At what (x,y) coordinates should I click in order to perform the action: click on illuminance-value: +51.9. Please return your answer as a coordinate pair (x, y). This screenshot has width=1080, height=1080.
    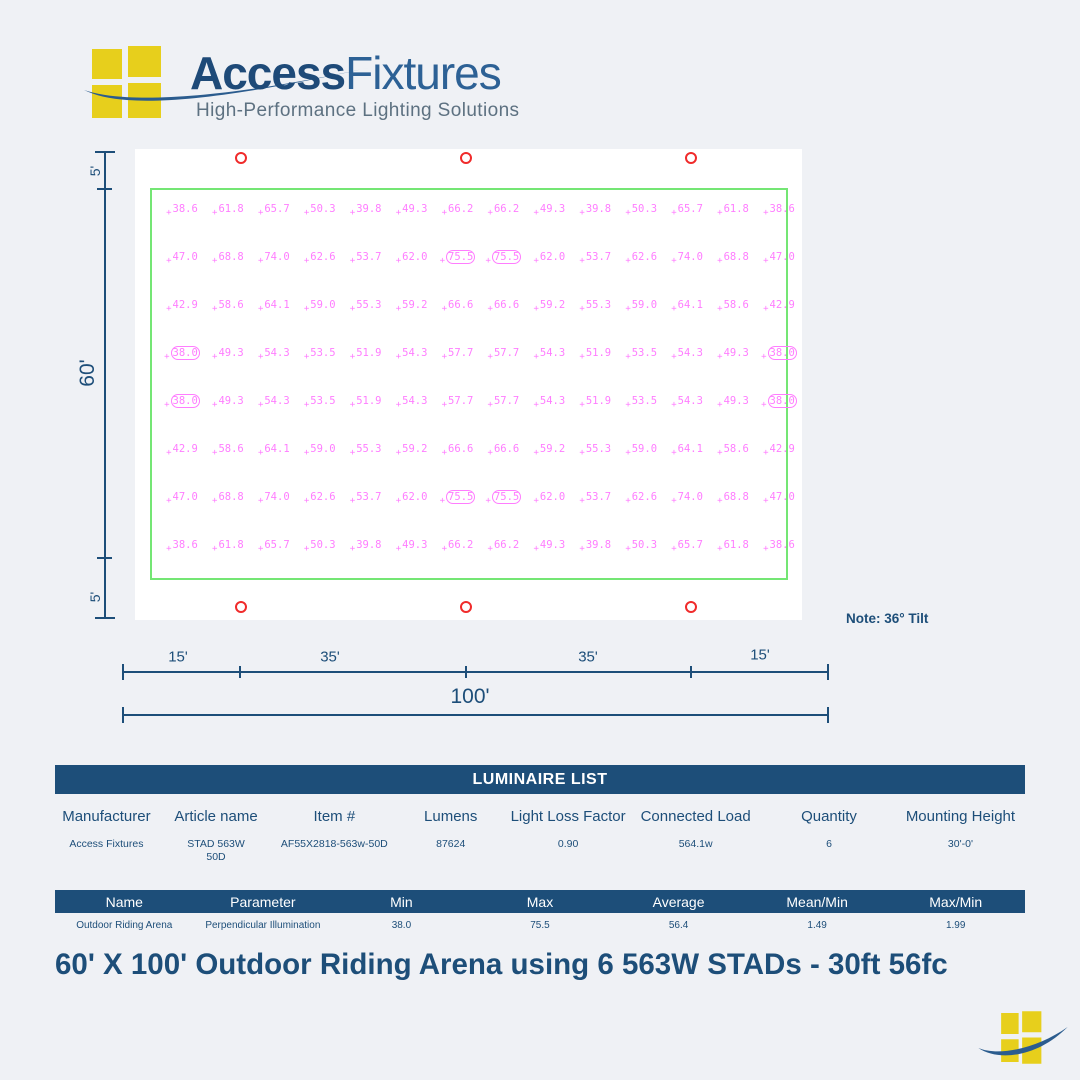
    Looking at the image, I should click on (595, 402).